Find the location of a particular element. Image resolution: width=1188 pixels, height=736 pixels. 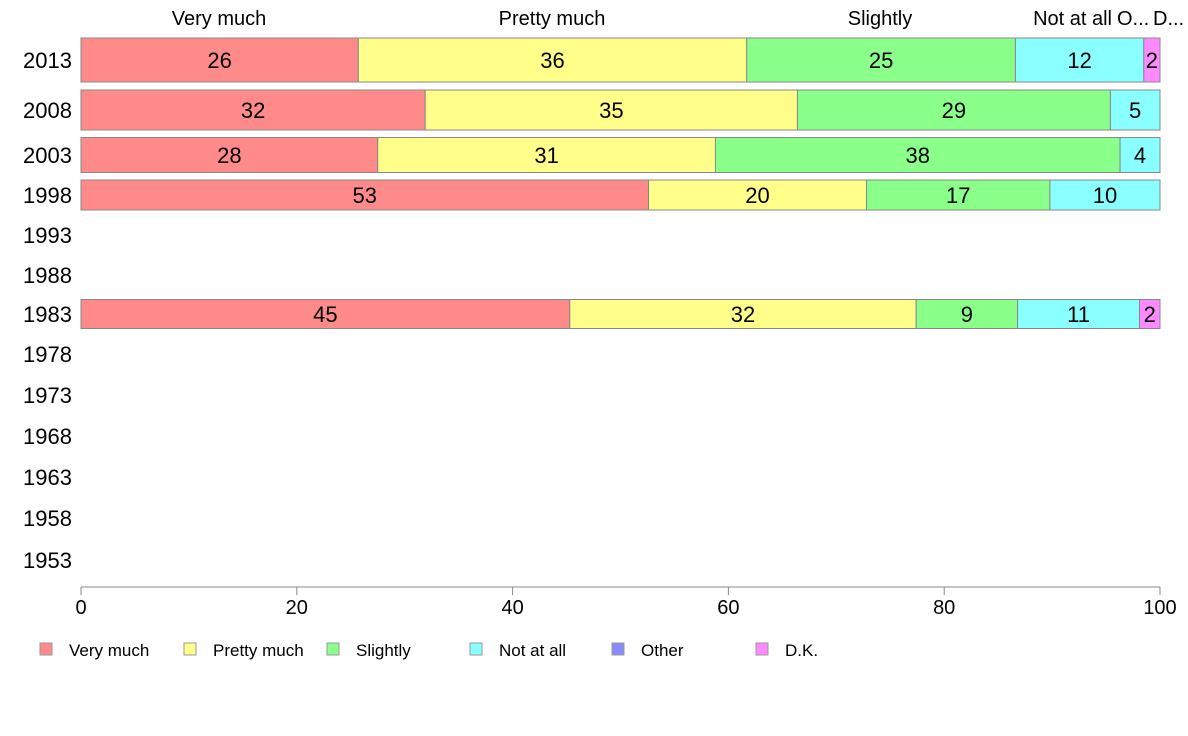

bar-segment-1998-notatall is located at coordinates (1105, 195).